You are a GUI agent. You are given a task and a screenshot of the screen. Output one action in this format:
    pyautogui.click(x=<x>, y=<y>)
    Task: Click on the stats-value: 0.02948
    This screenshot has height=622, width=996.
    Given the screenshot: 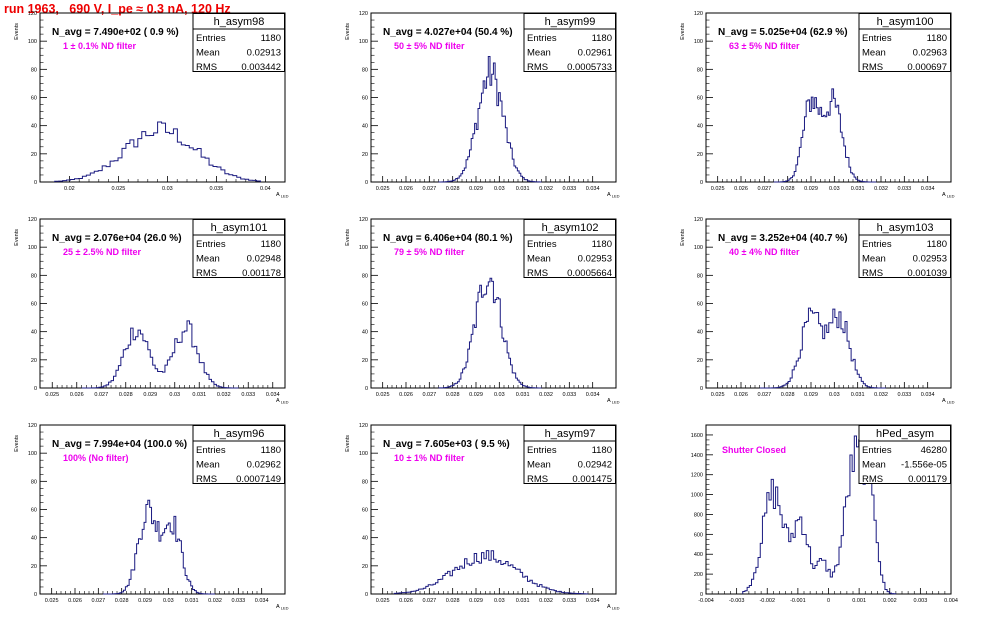 What is the action you would take?
    pyautogui.click(x=264, y=259)
    